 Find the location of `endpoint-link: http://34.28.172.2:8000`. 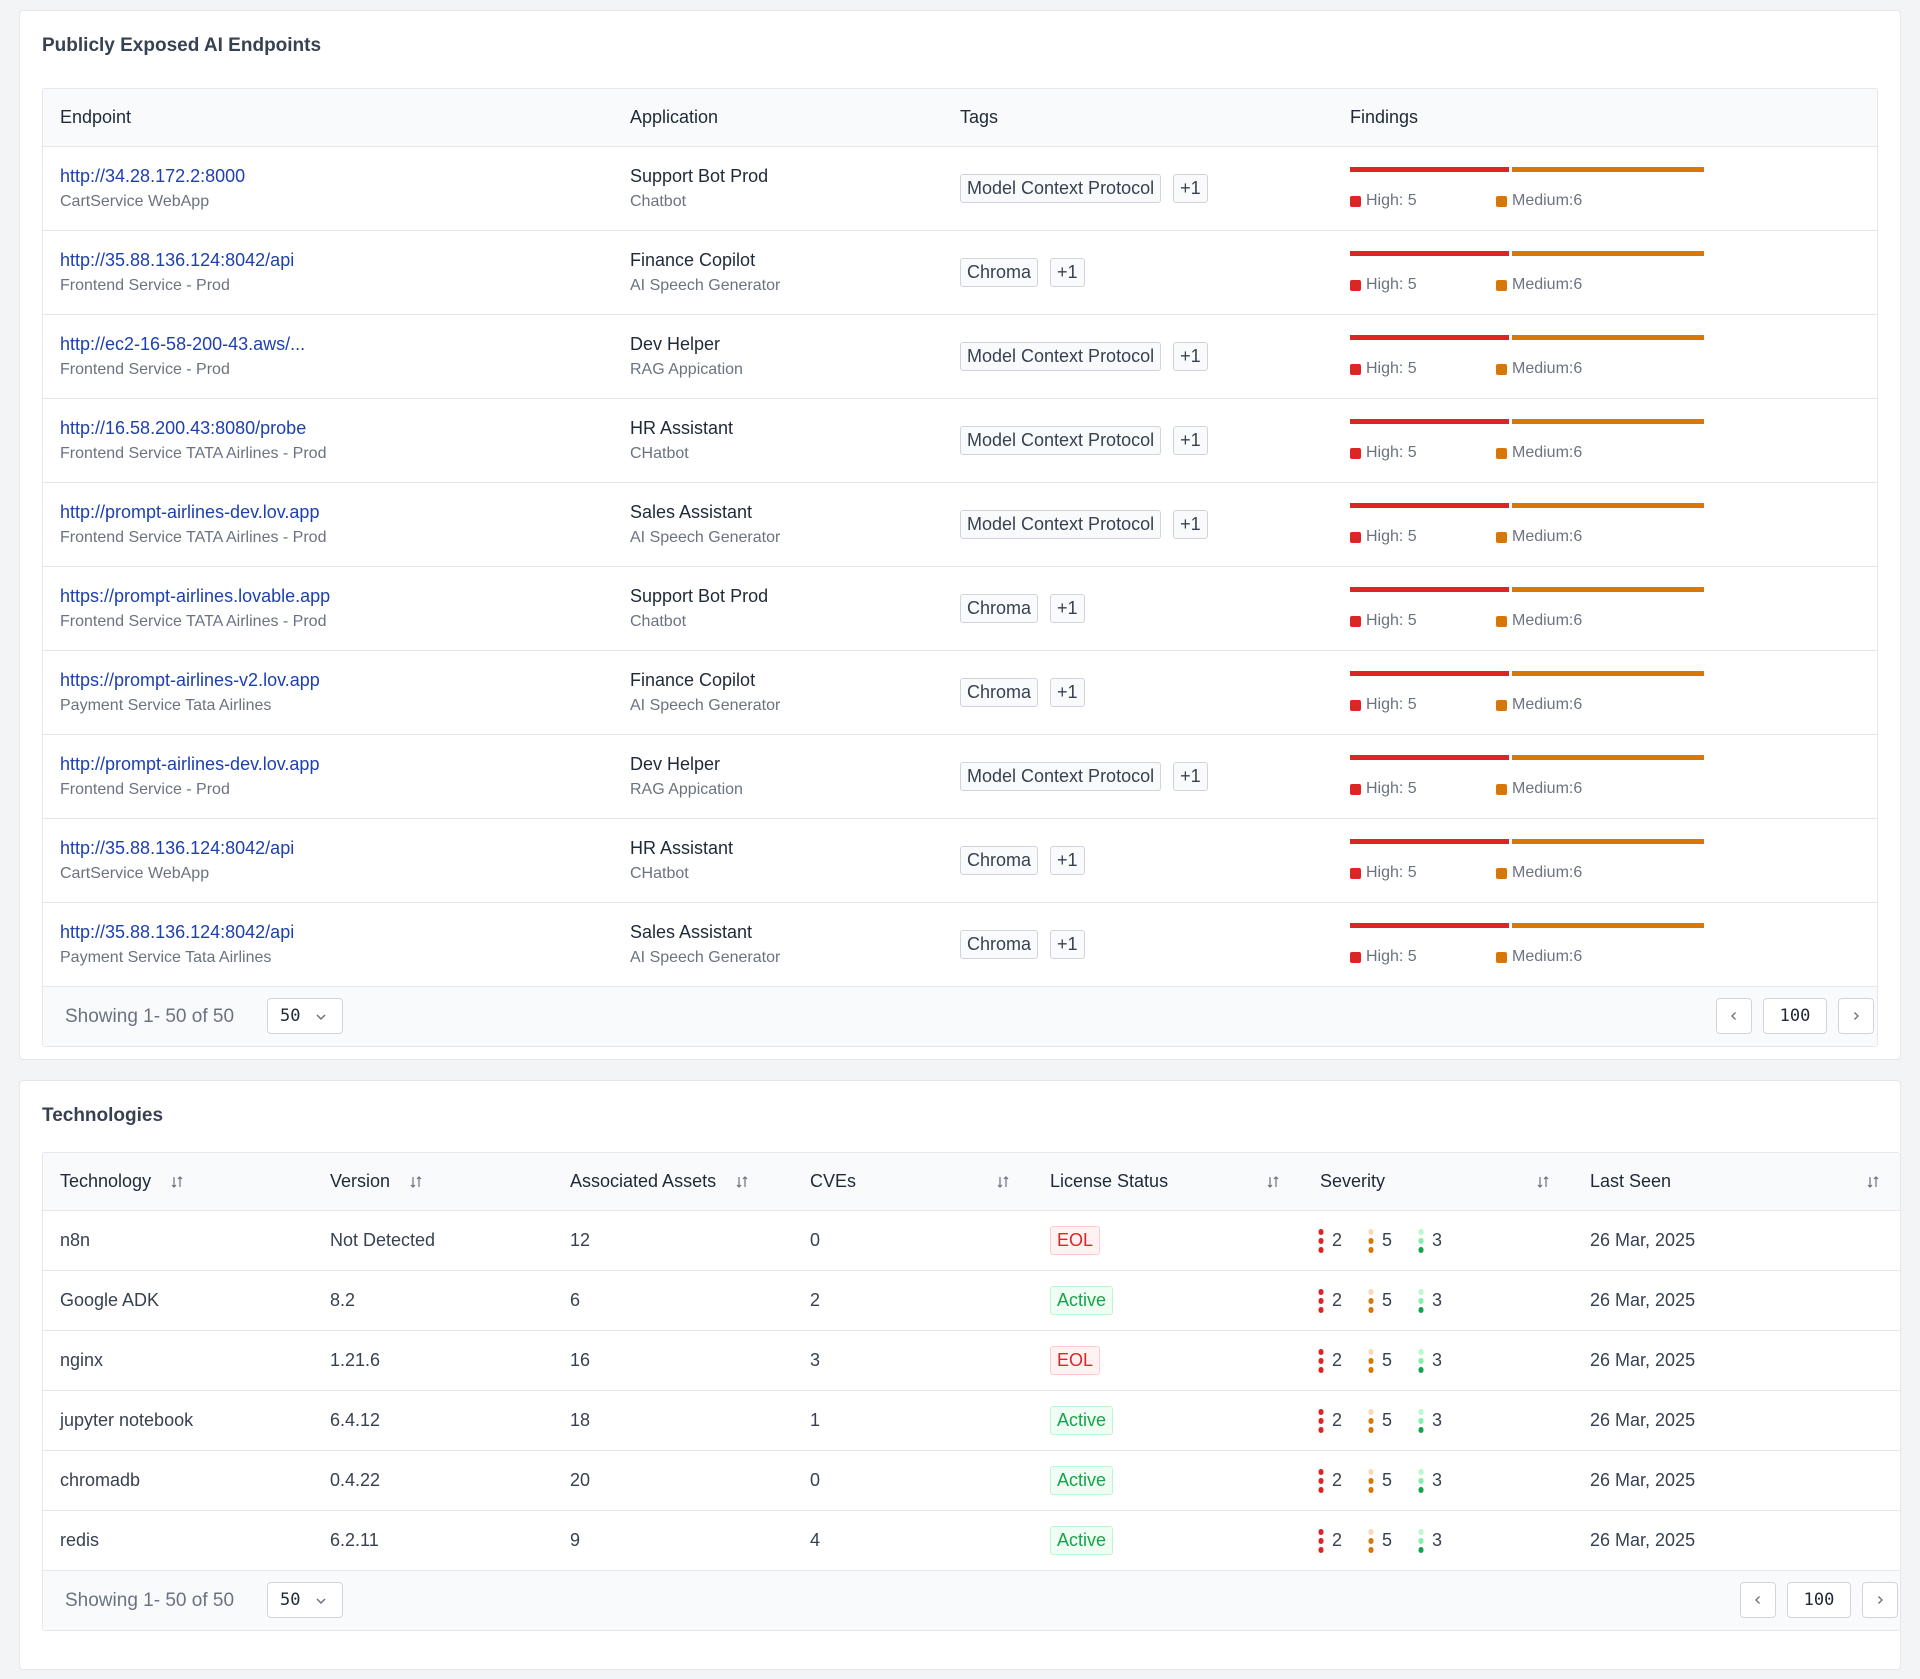

endpoint-link: http://34.28.172.2:8000 is located at coordinates (153, 176).